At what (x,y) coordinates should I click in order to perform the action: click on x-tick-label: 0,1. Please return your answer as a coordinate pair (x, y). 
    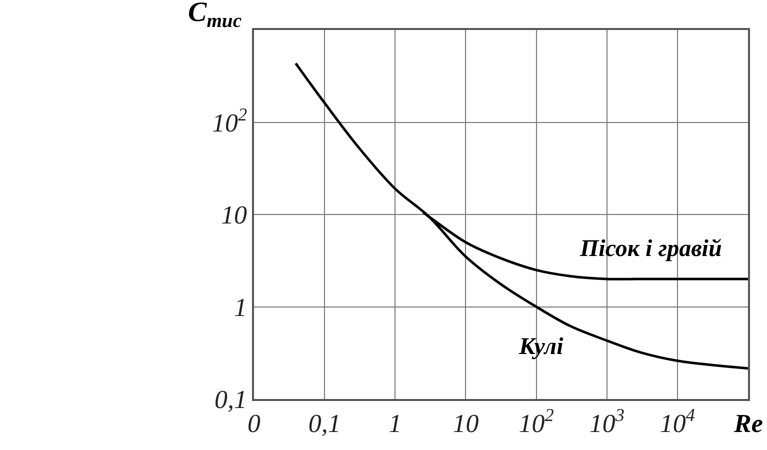
    Looking at the image, I should click on (324, 423).